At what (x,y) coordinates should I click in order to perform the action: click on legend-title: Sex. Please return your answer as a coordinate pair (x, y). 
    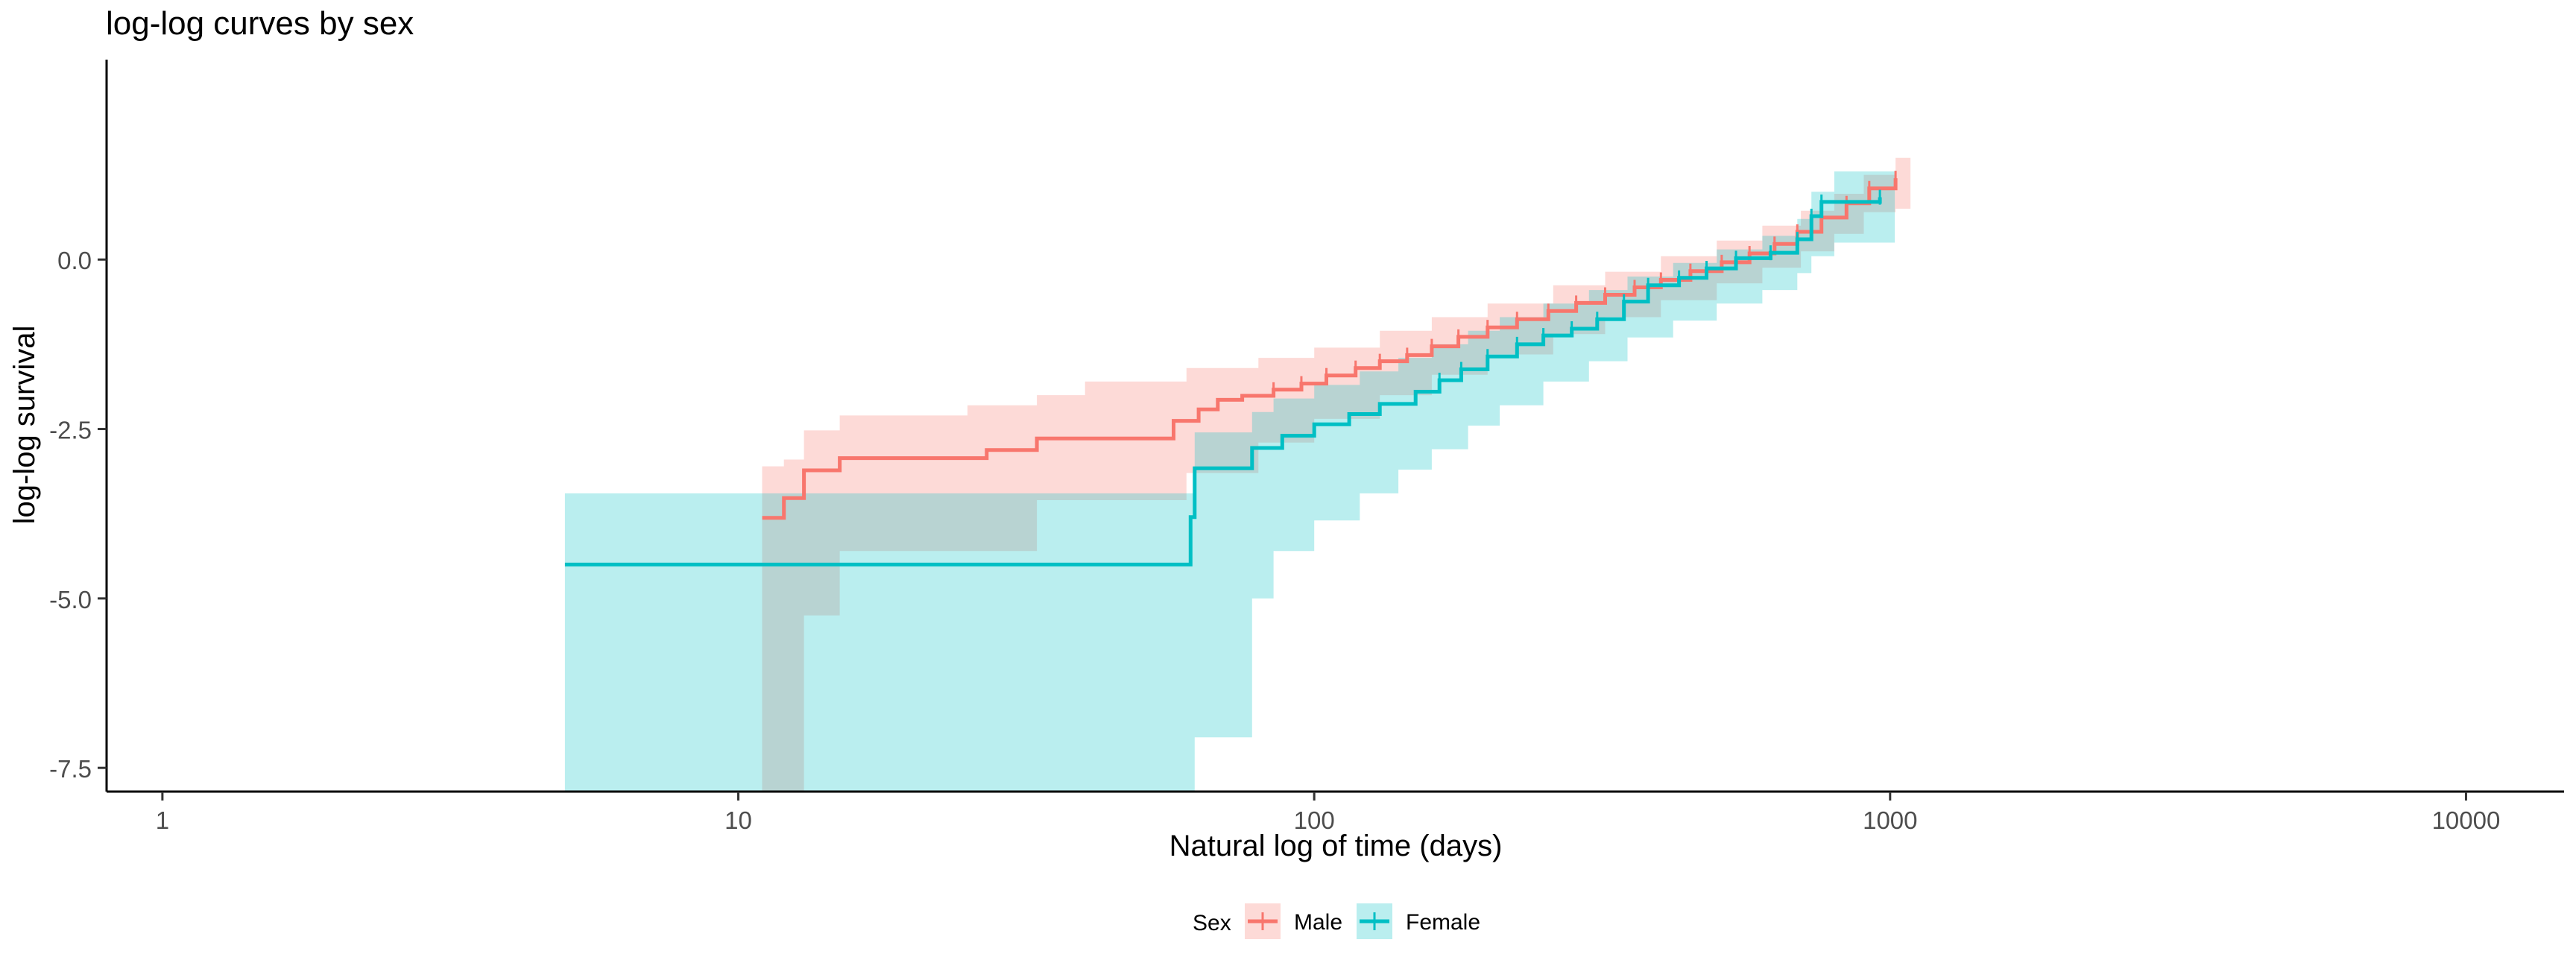
    Looking at the image, I should click on (1212, 923).